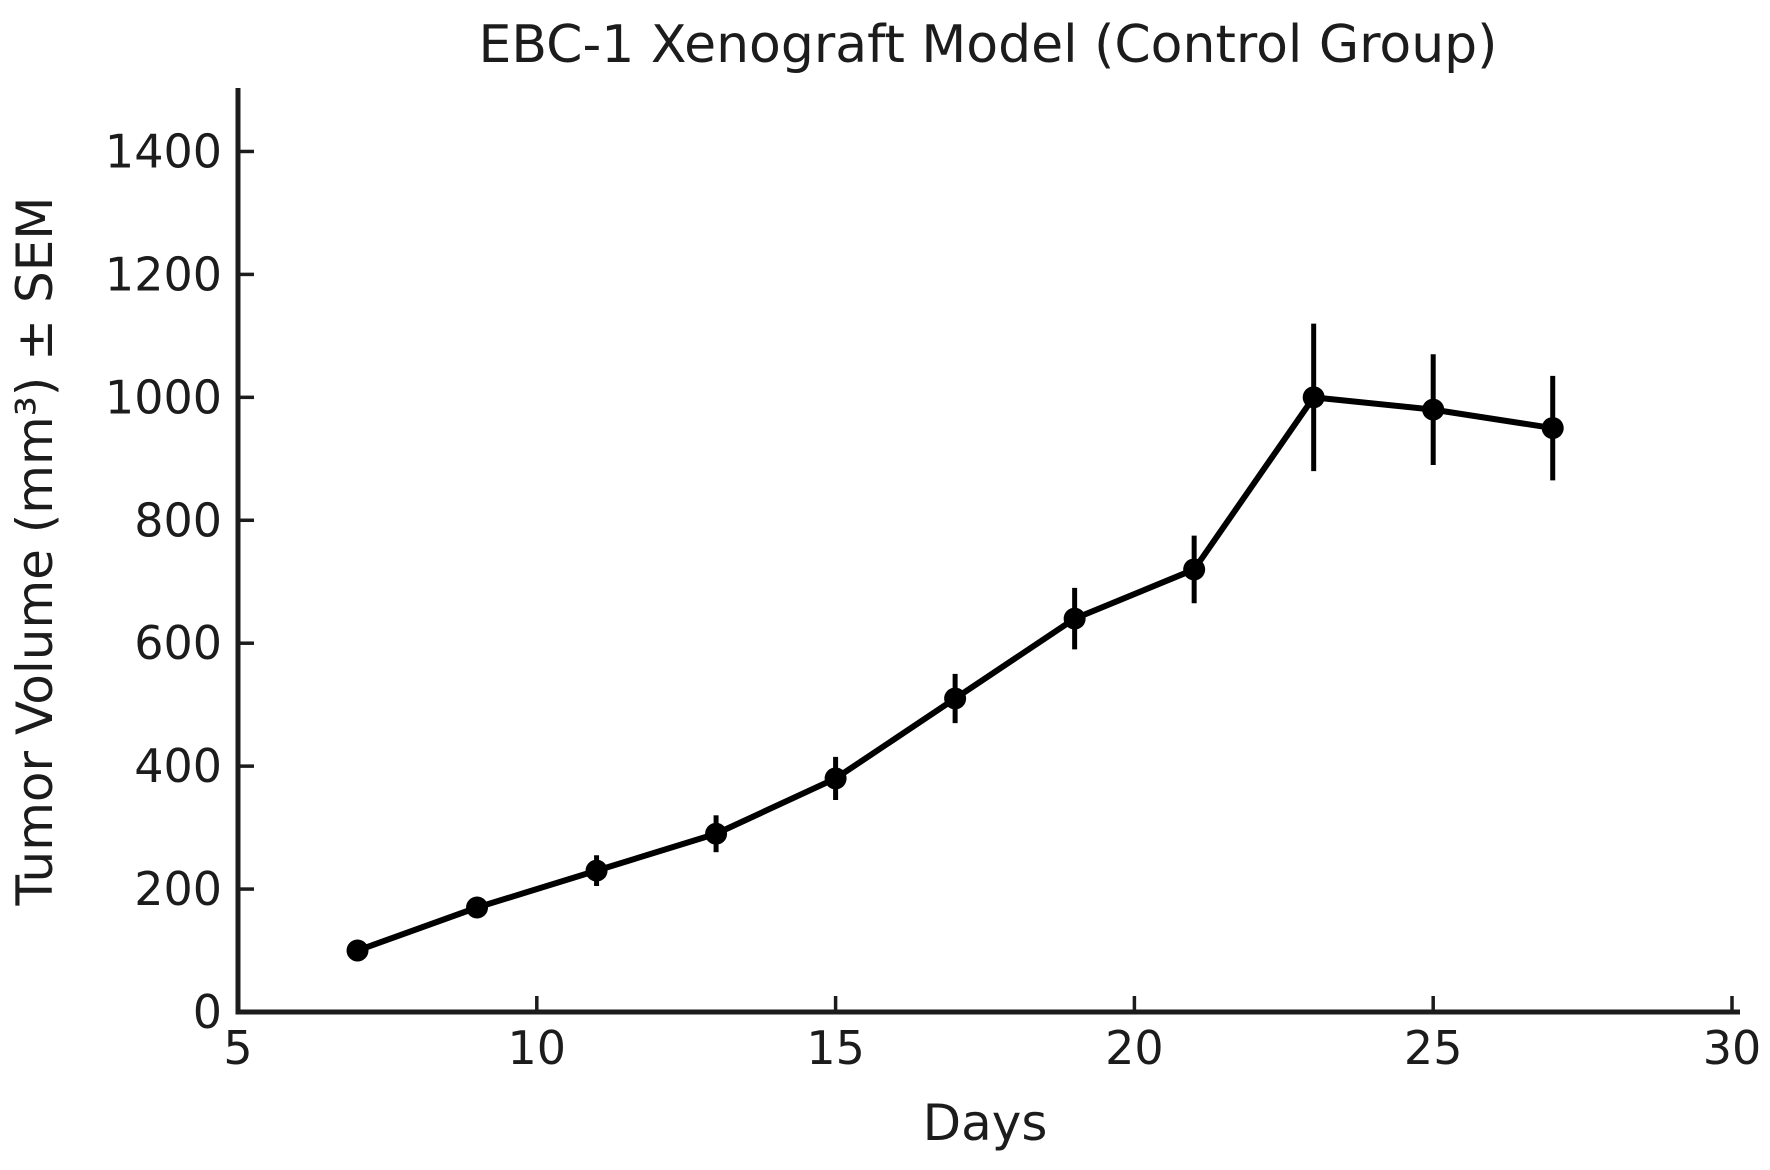  I want to click on y-tick-label: 1200, so click(163, 274).